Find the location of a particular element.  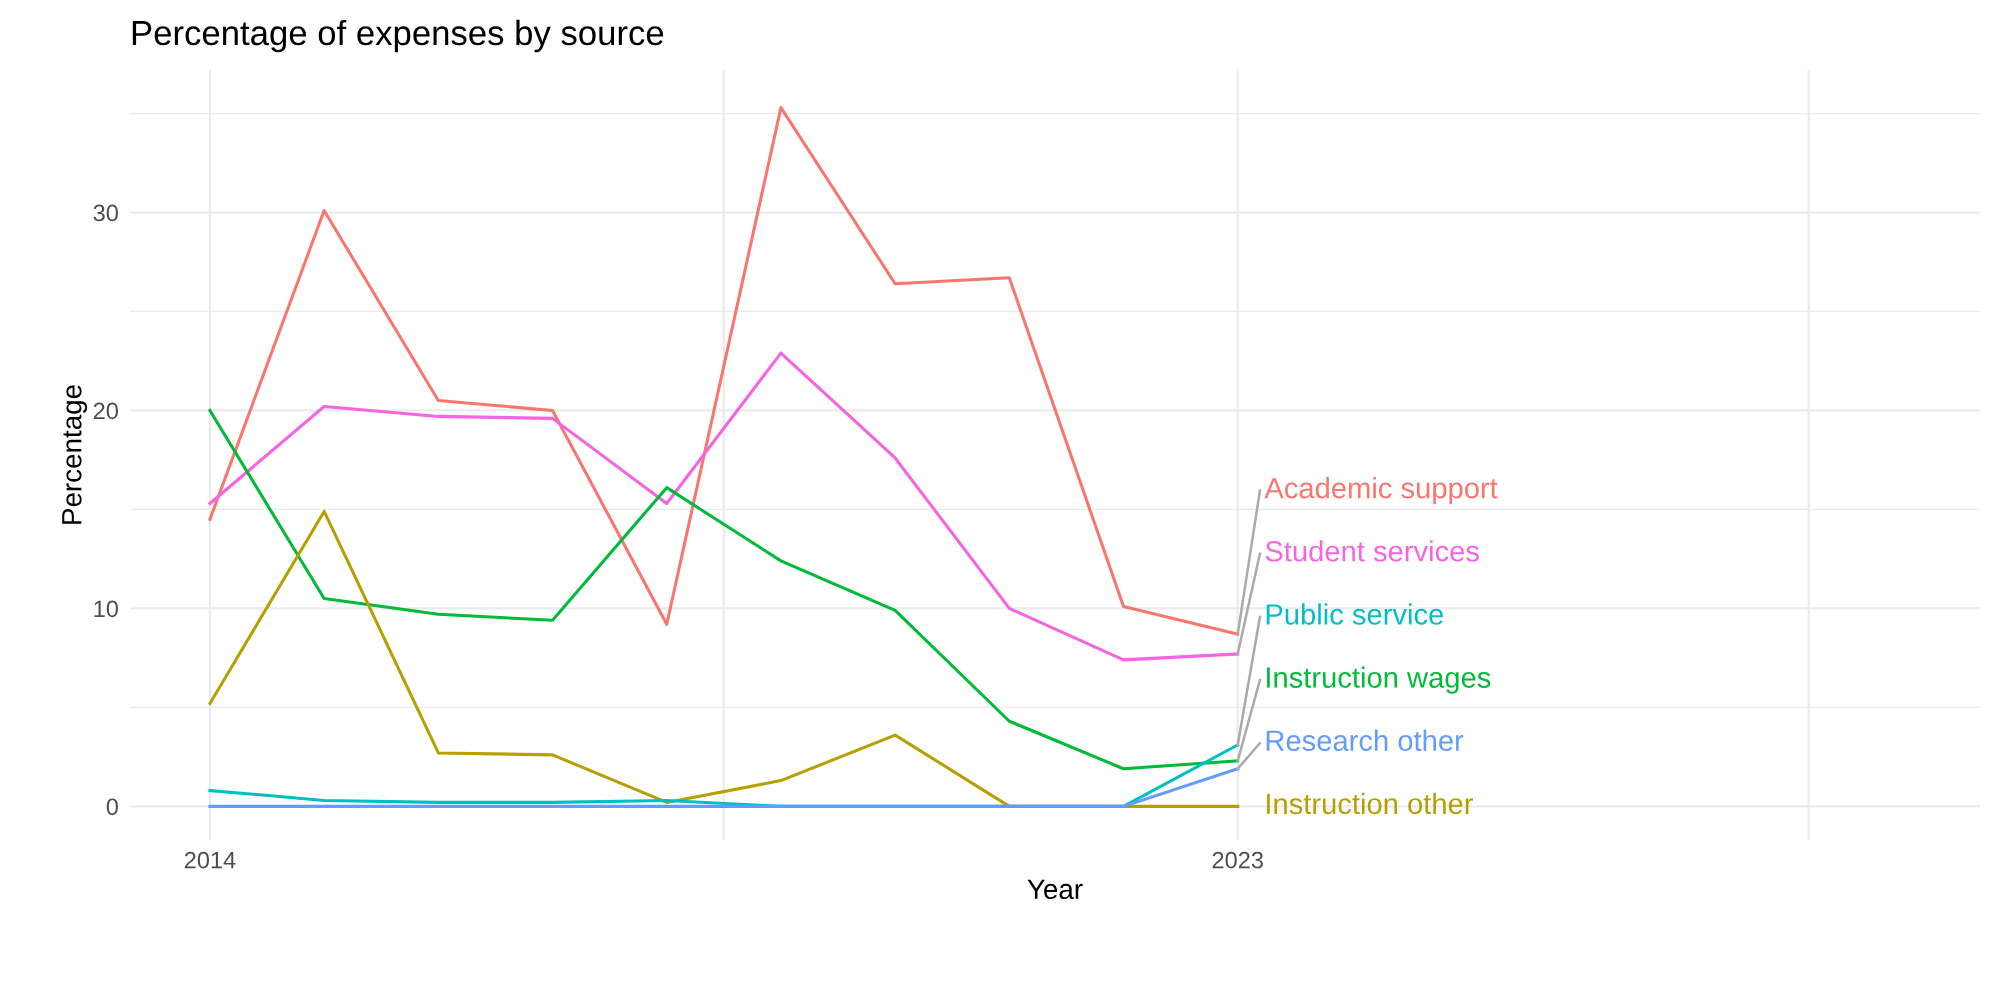

x-tick-label: 2023 is located at coordinates (1237, 860).